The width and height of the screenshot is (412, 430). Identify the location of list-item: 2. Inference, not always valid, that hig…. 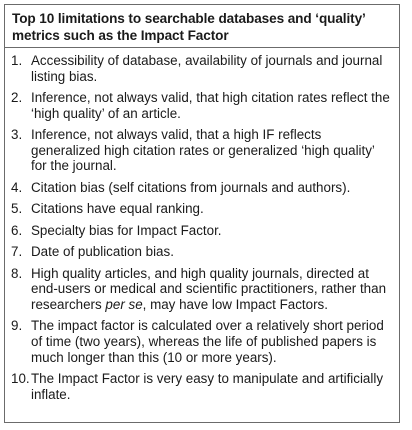
(202, 105).